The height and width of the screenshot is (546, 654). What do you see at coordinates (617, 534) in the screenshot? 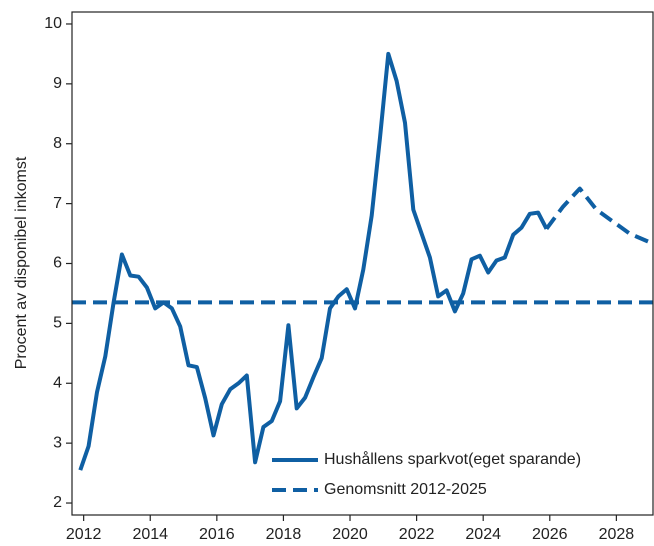
I see `x-tick-label: 2028` at bounding box center [617, 534].